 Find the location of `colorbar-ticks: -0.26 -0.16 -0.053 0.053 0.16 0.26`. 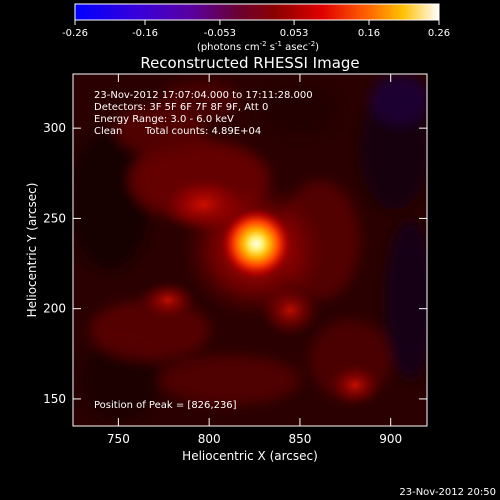

colorbar-ticks: -0.26 -0.16 -0.053 0.053 0.16 0.26 is located at coordinates (256, 29).